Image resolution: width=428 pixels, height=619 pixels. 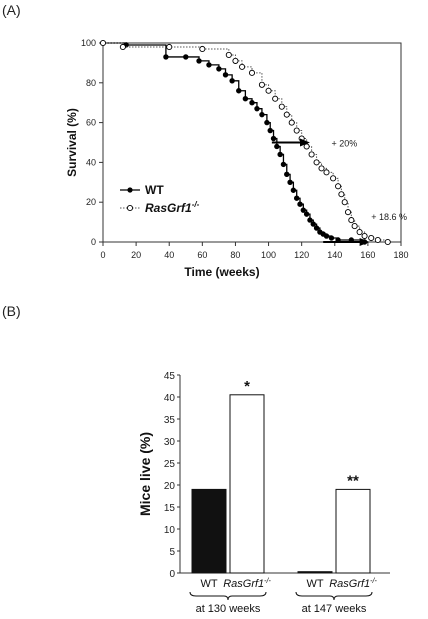 What do you see at coordinates (221, 272) in the screenshot?
I see `x-axis-label: Time (weeks)` at bounding box center [221, 272].